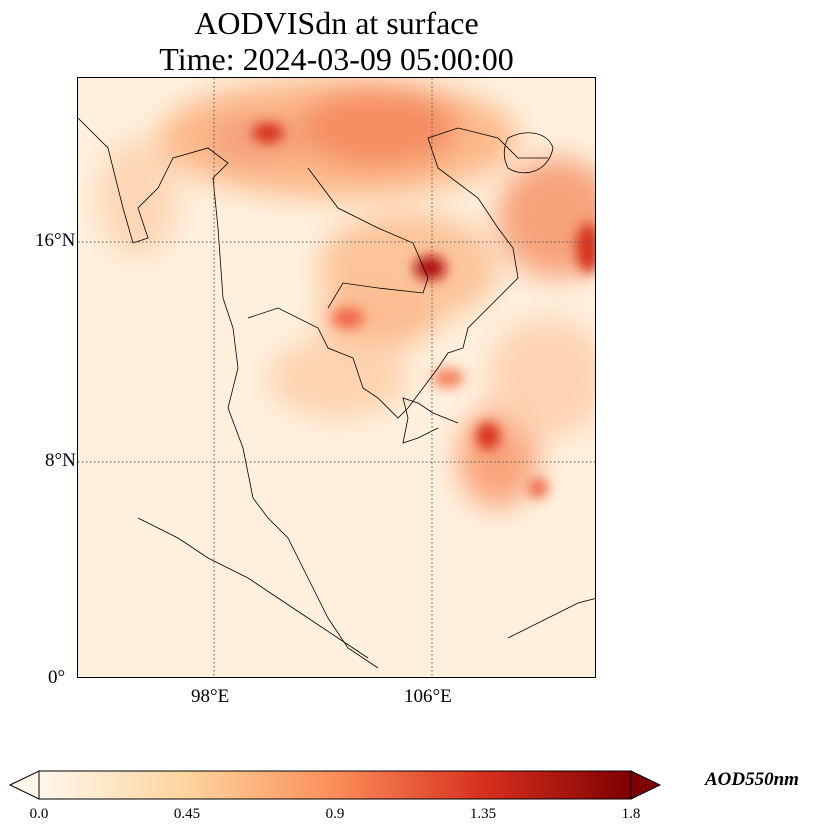 The height and width of the screenshot is (836, 819). Describe the element at coordinates (335, 785) in the screenshot. I see `colorbar` at that location.